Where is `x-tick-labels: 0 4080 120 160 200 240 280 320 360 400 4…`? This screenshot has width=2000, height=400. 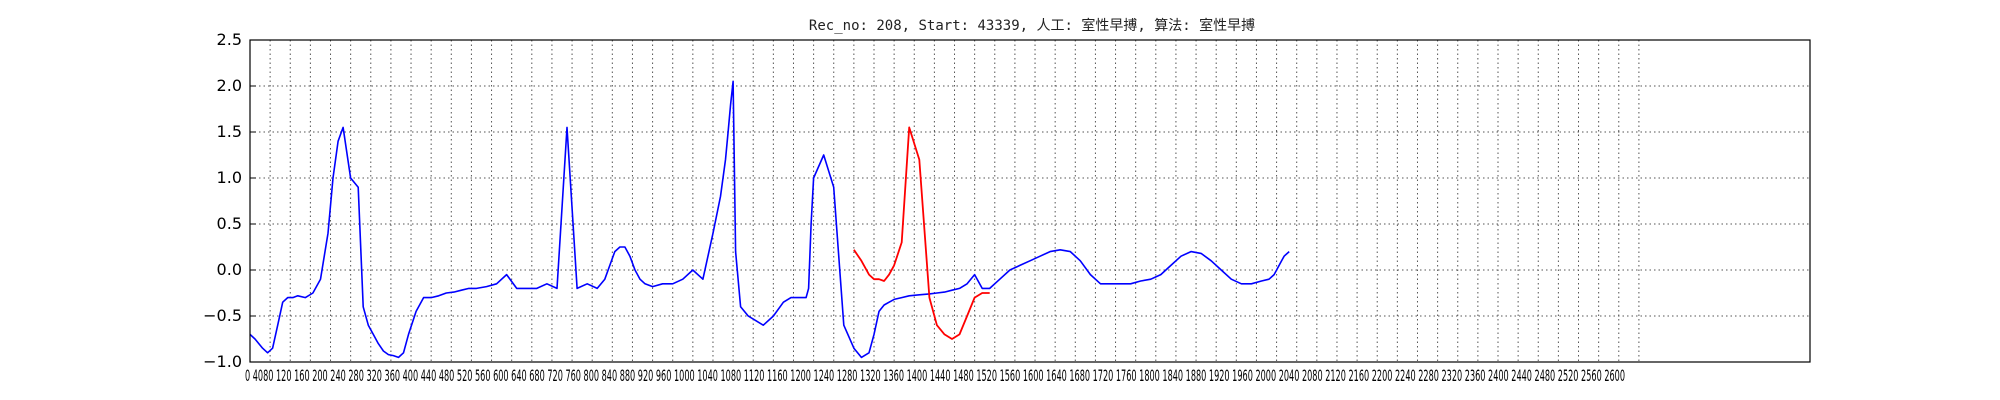
x-tick-labels: 0 4080 120 160 200 240 280 320 360 400 4… is located at coordinates (935, 375).